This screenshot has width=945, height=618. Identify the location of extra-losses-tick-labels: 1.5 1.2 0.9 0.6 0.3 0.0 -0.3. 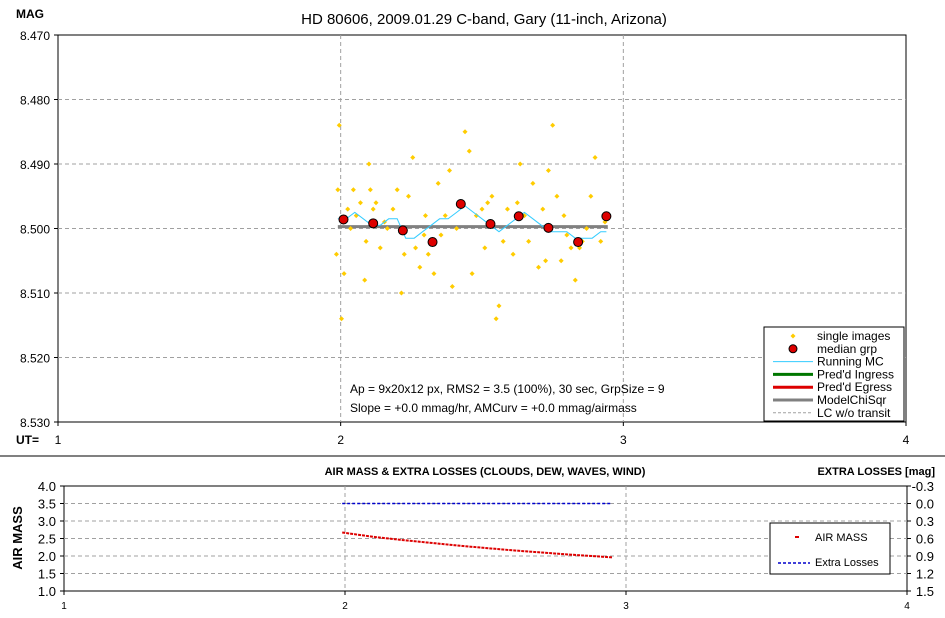
(923, 539).